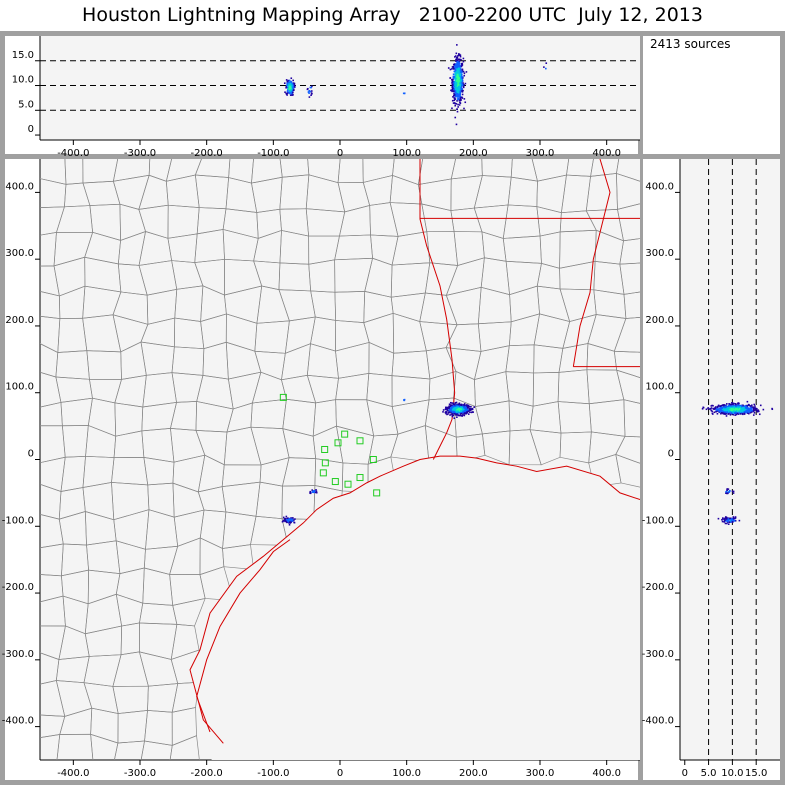 This screenshot has width=785, height=785. What do you see at coordinates (671, 454) in the screenshot?
I see `y-tick-label: 0` at bounding box center [671, 454].